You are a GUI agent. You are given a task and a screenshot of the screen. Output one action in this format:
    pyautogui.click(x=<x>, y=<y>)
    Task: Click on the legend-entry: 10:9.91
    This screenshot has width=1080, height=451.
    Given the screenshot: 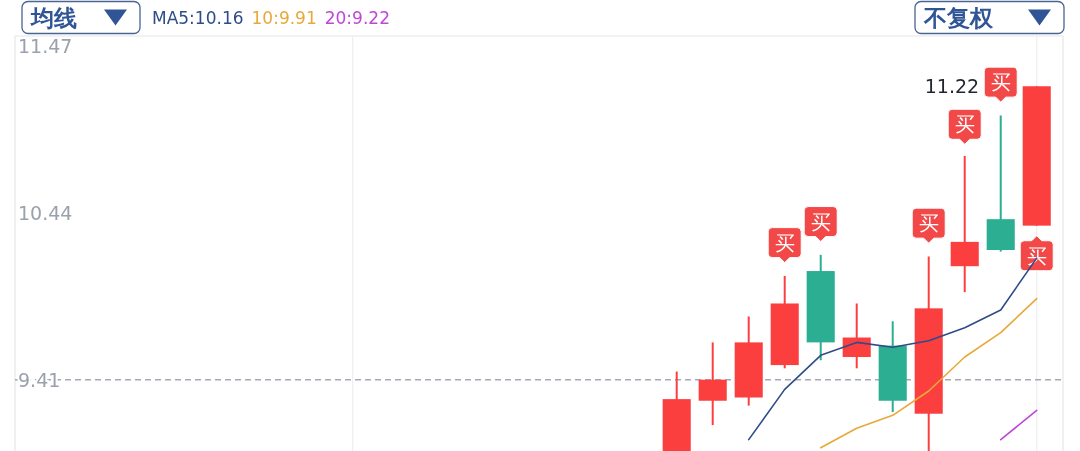 What is the action you would take?
    pyautogui.click(x=284, y=17)
    